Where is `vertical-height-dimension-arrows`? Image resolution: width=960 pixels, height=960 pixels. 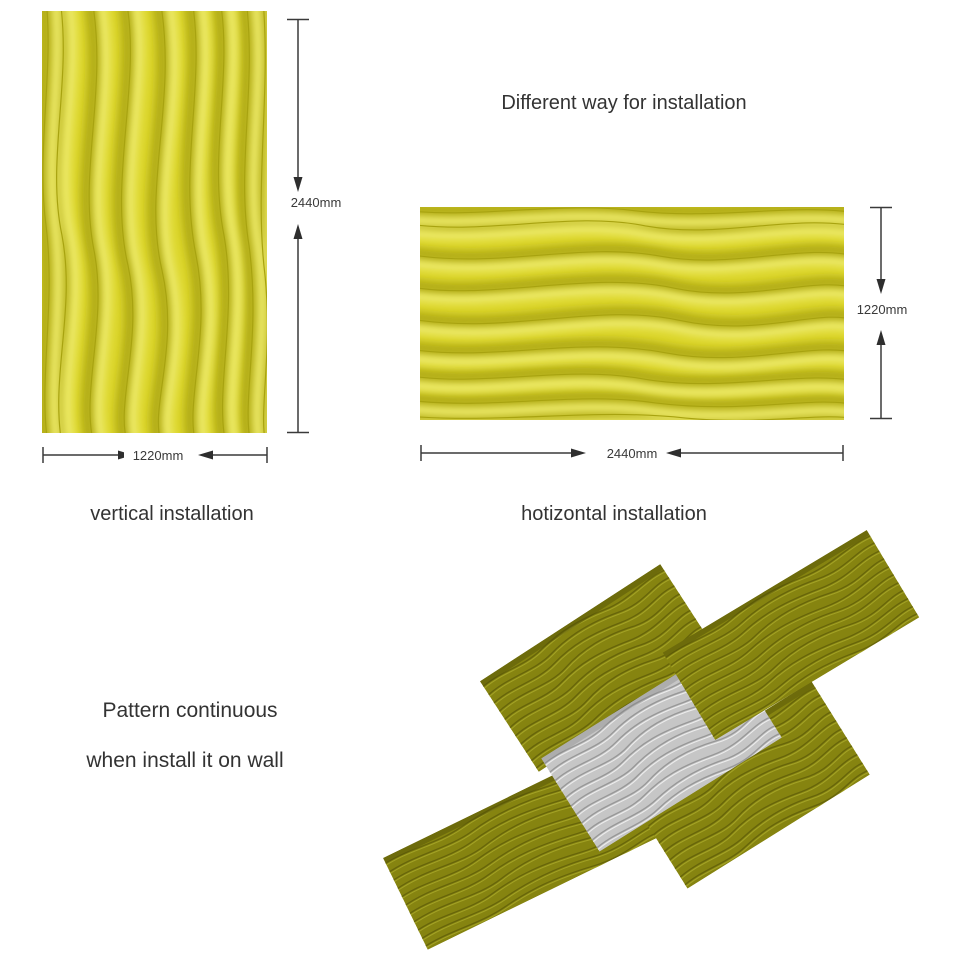 vertical-height-dimension-arrows is located at coordinates (298, 226).